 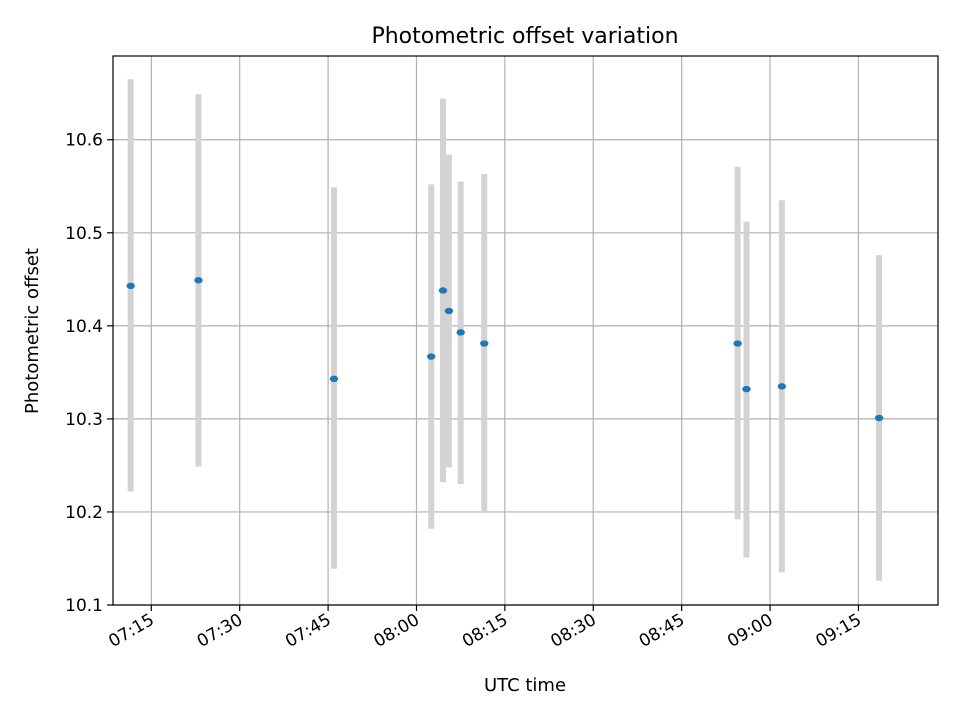 What do you see at coordinates (89, 373) in the screenshot?
I see `y-axis-ticks: 10.1 10.2 10.3 10.4 10.5 10.6` at bounding box center [89, 373].